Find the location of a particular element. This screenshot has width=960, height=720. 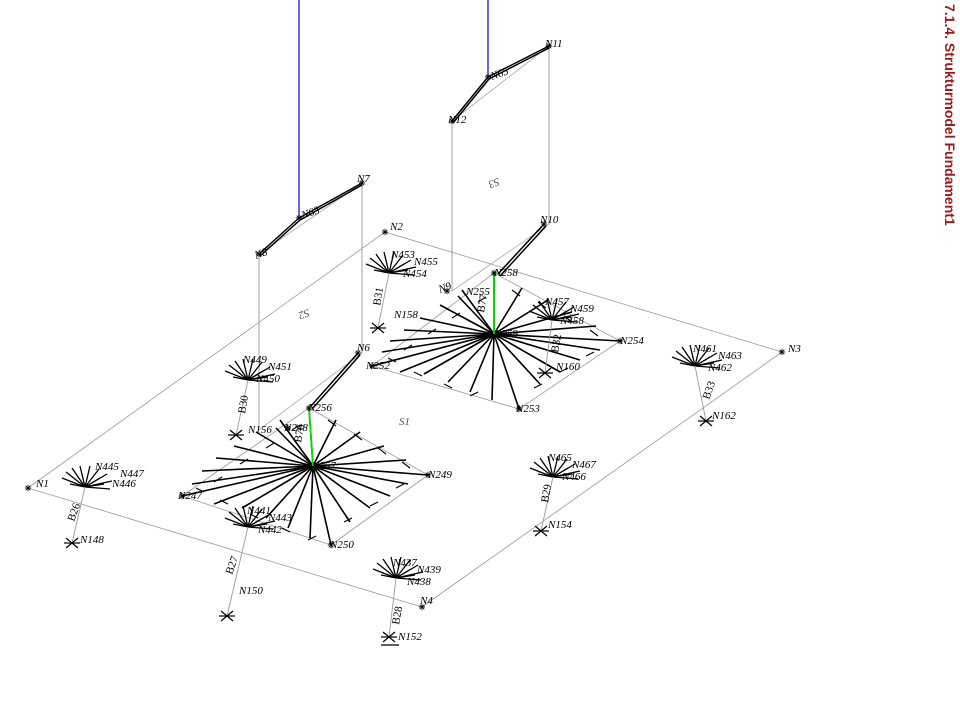

node-label: N254 is located at coordinates (631, 341).